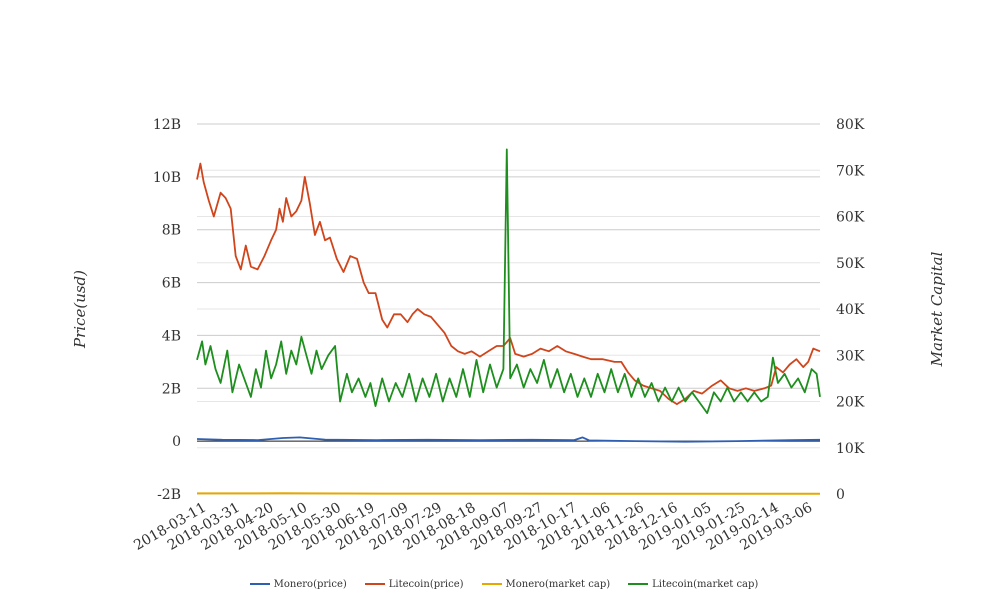 The image size is (1008, 616). I want to click on legend-label: Litecoin(price), so click(426, 584).